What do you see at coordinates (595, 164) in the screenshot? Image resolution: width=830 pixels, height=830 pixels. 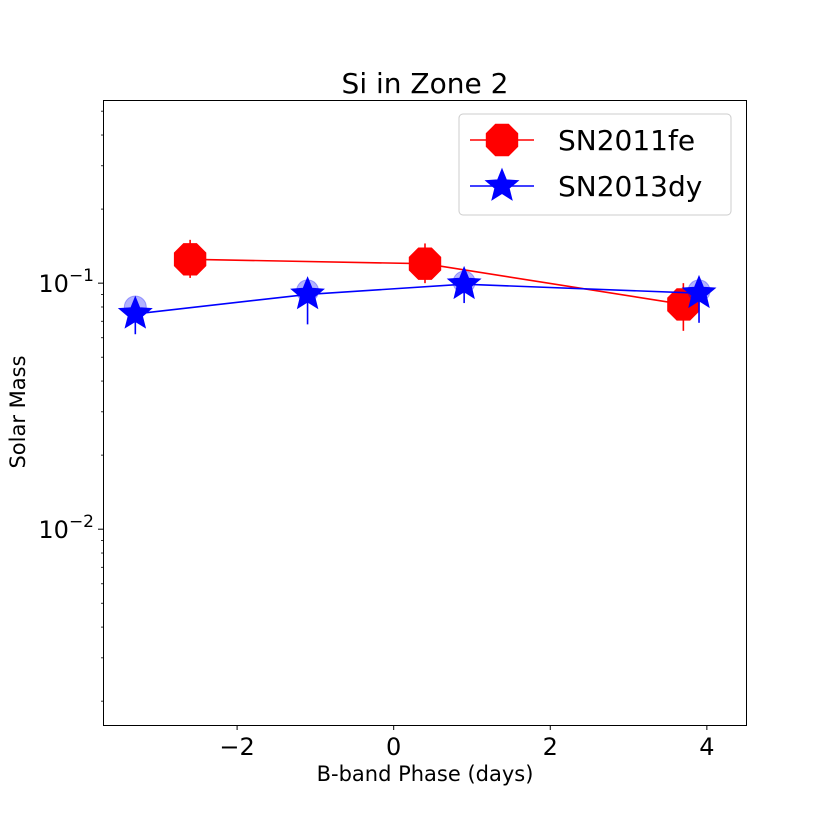 I see `legend: SN2011fe SN2013dy` at bounding box center [595, 164].